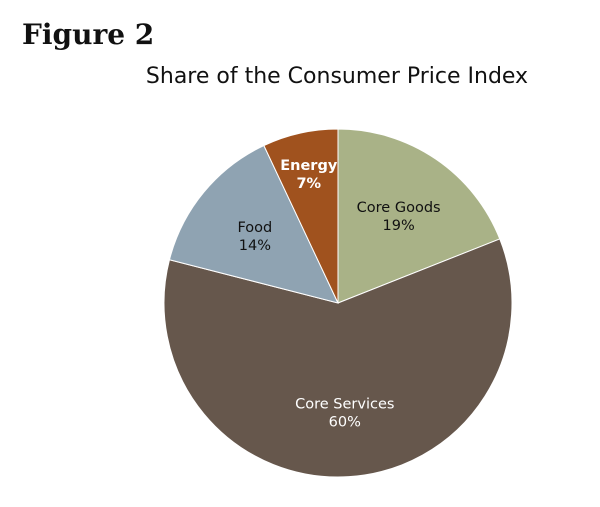 The width and height of the screenshot is (600, 507). What do you see at coordinates (255, 246) in the screenshot?
I see `pie-slice-value-food: 14%` at bounding box center [255, 246].